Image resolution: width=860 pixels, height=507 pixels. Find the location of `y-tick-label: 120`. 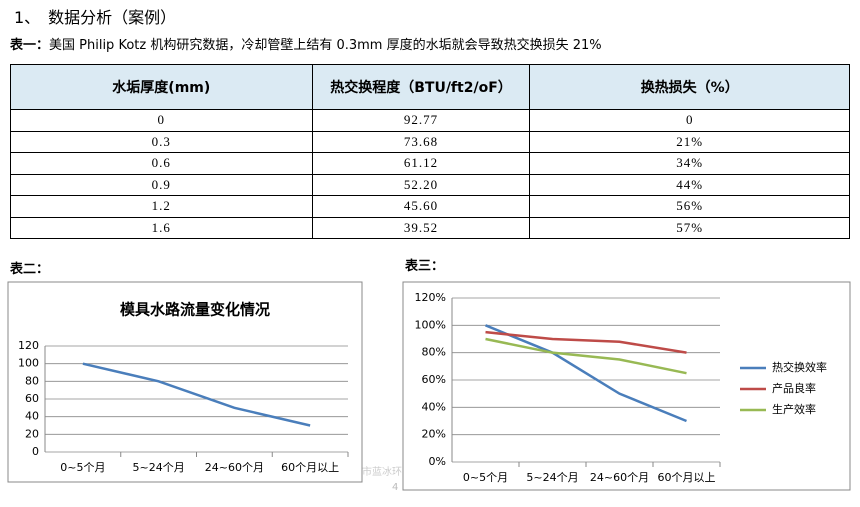

y-tick-label: 120 is located at coordinates (28, 345).